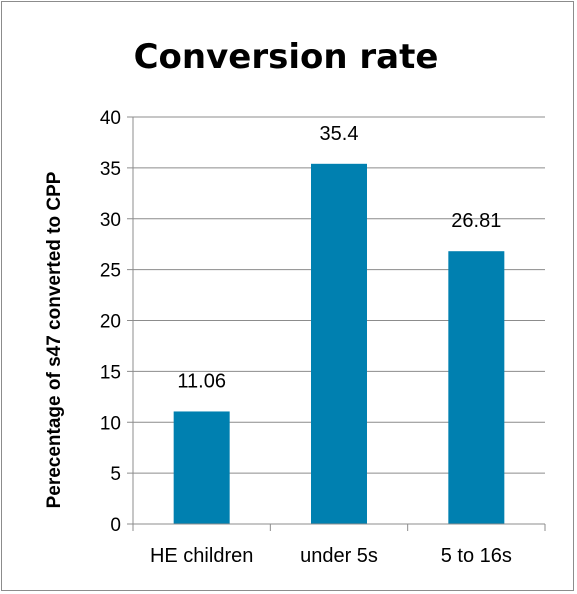  Describe the element at coordinates (476, 221) in the screenshot. I see `data-label: 26.81` at that location.